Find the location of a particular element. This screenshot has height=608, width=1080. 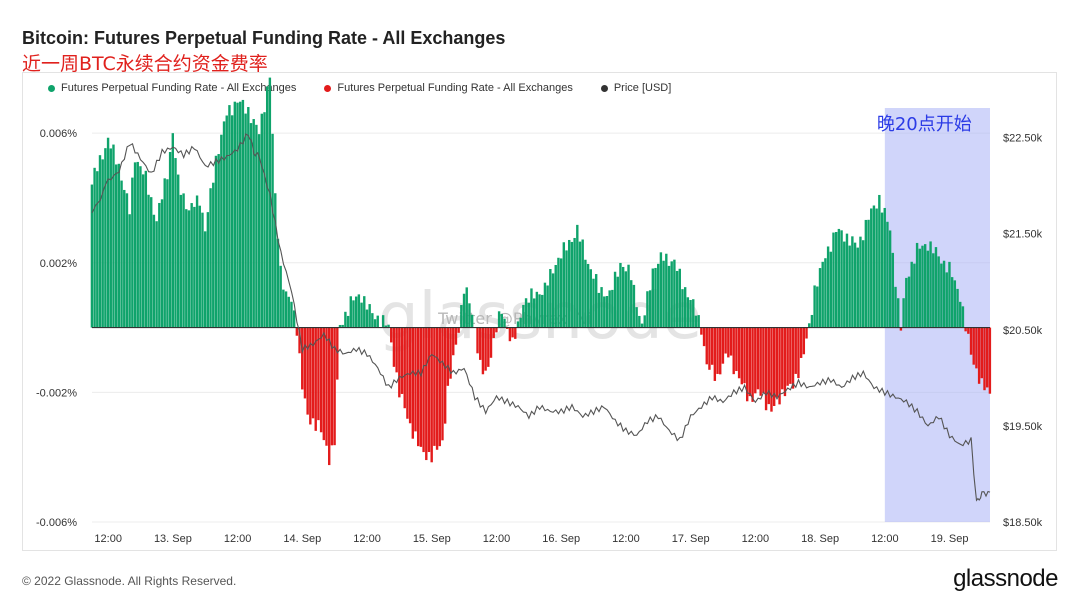

x-tick: 17. Sep is located at coordinates (691, 539).